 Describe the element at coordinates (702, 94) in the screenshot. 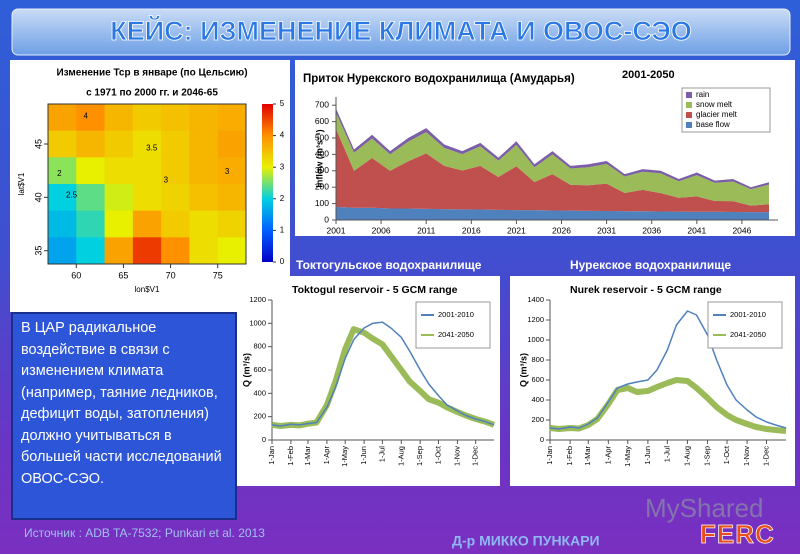

I see `legend-label: rain` at that location.